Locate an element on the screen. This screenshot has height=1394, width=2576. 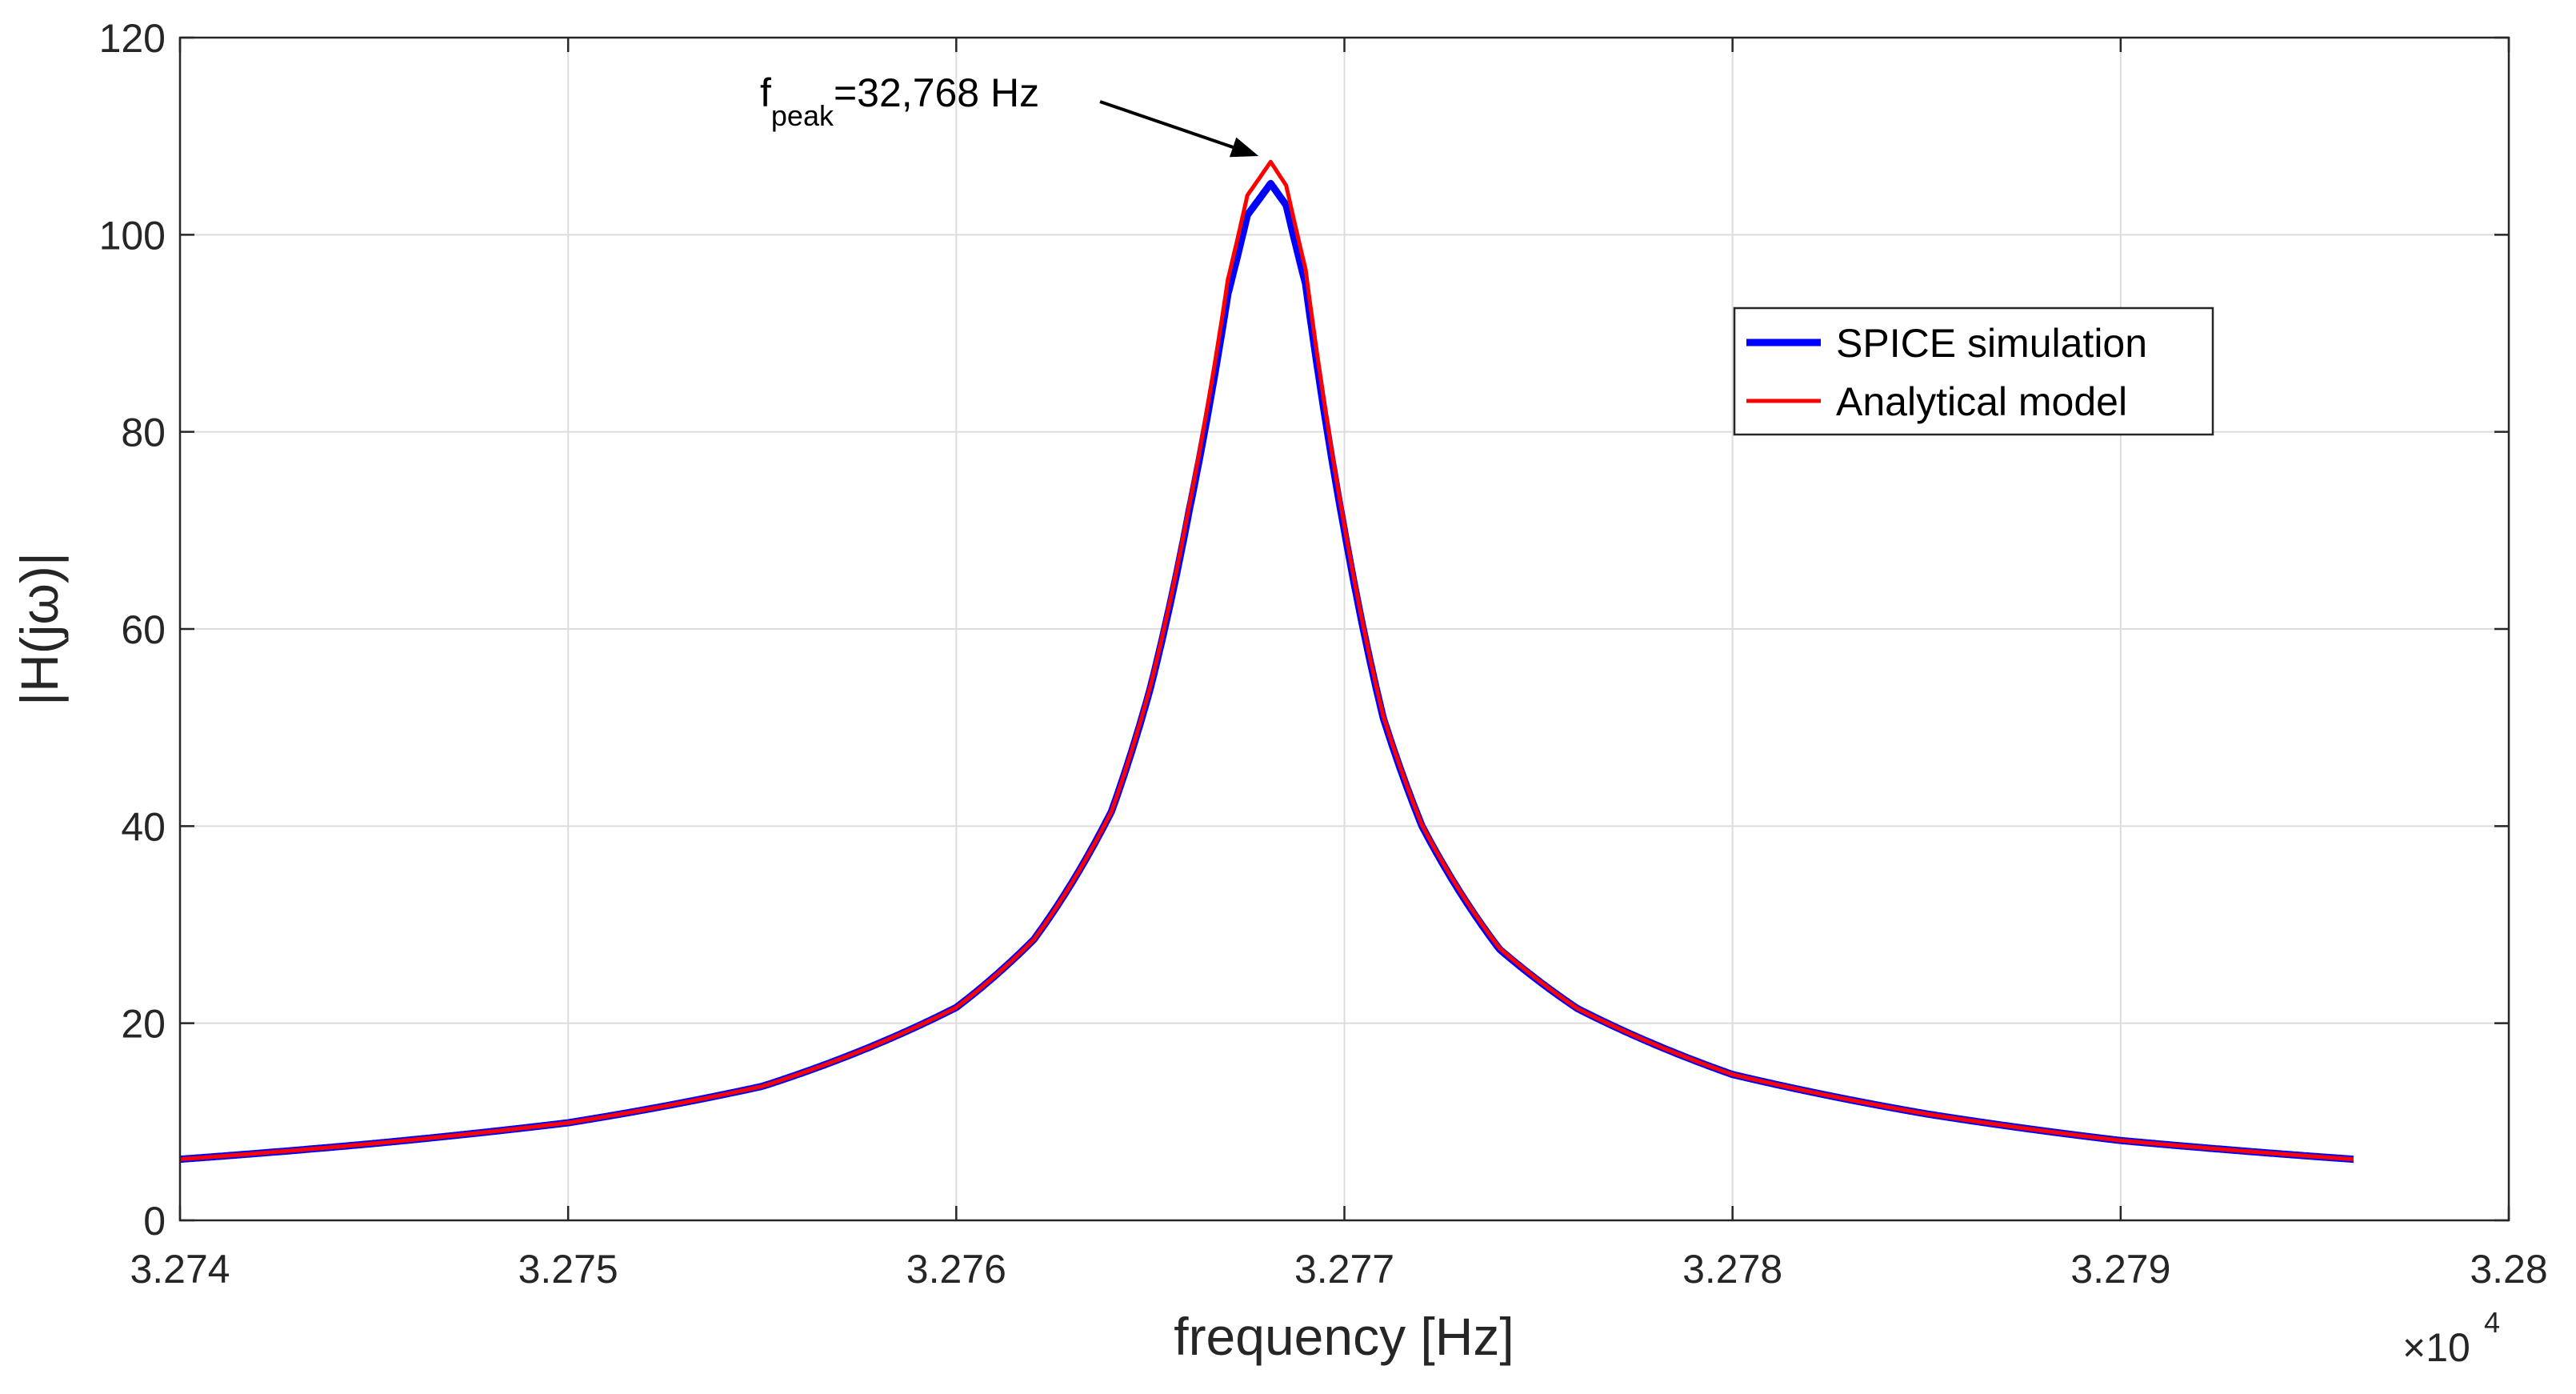
y-tick-label: 80 is located at coordinates (143, 433).